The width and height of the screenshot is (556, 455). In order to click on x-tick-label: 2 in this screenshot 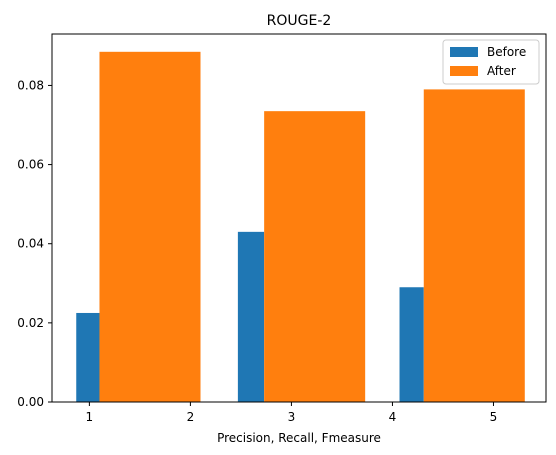, I will do `click(191, 417)`.